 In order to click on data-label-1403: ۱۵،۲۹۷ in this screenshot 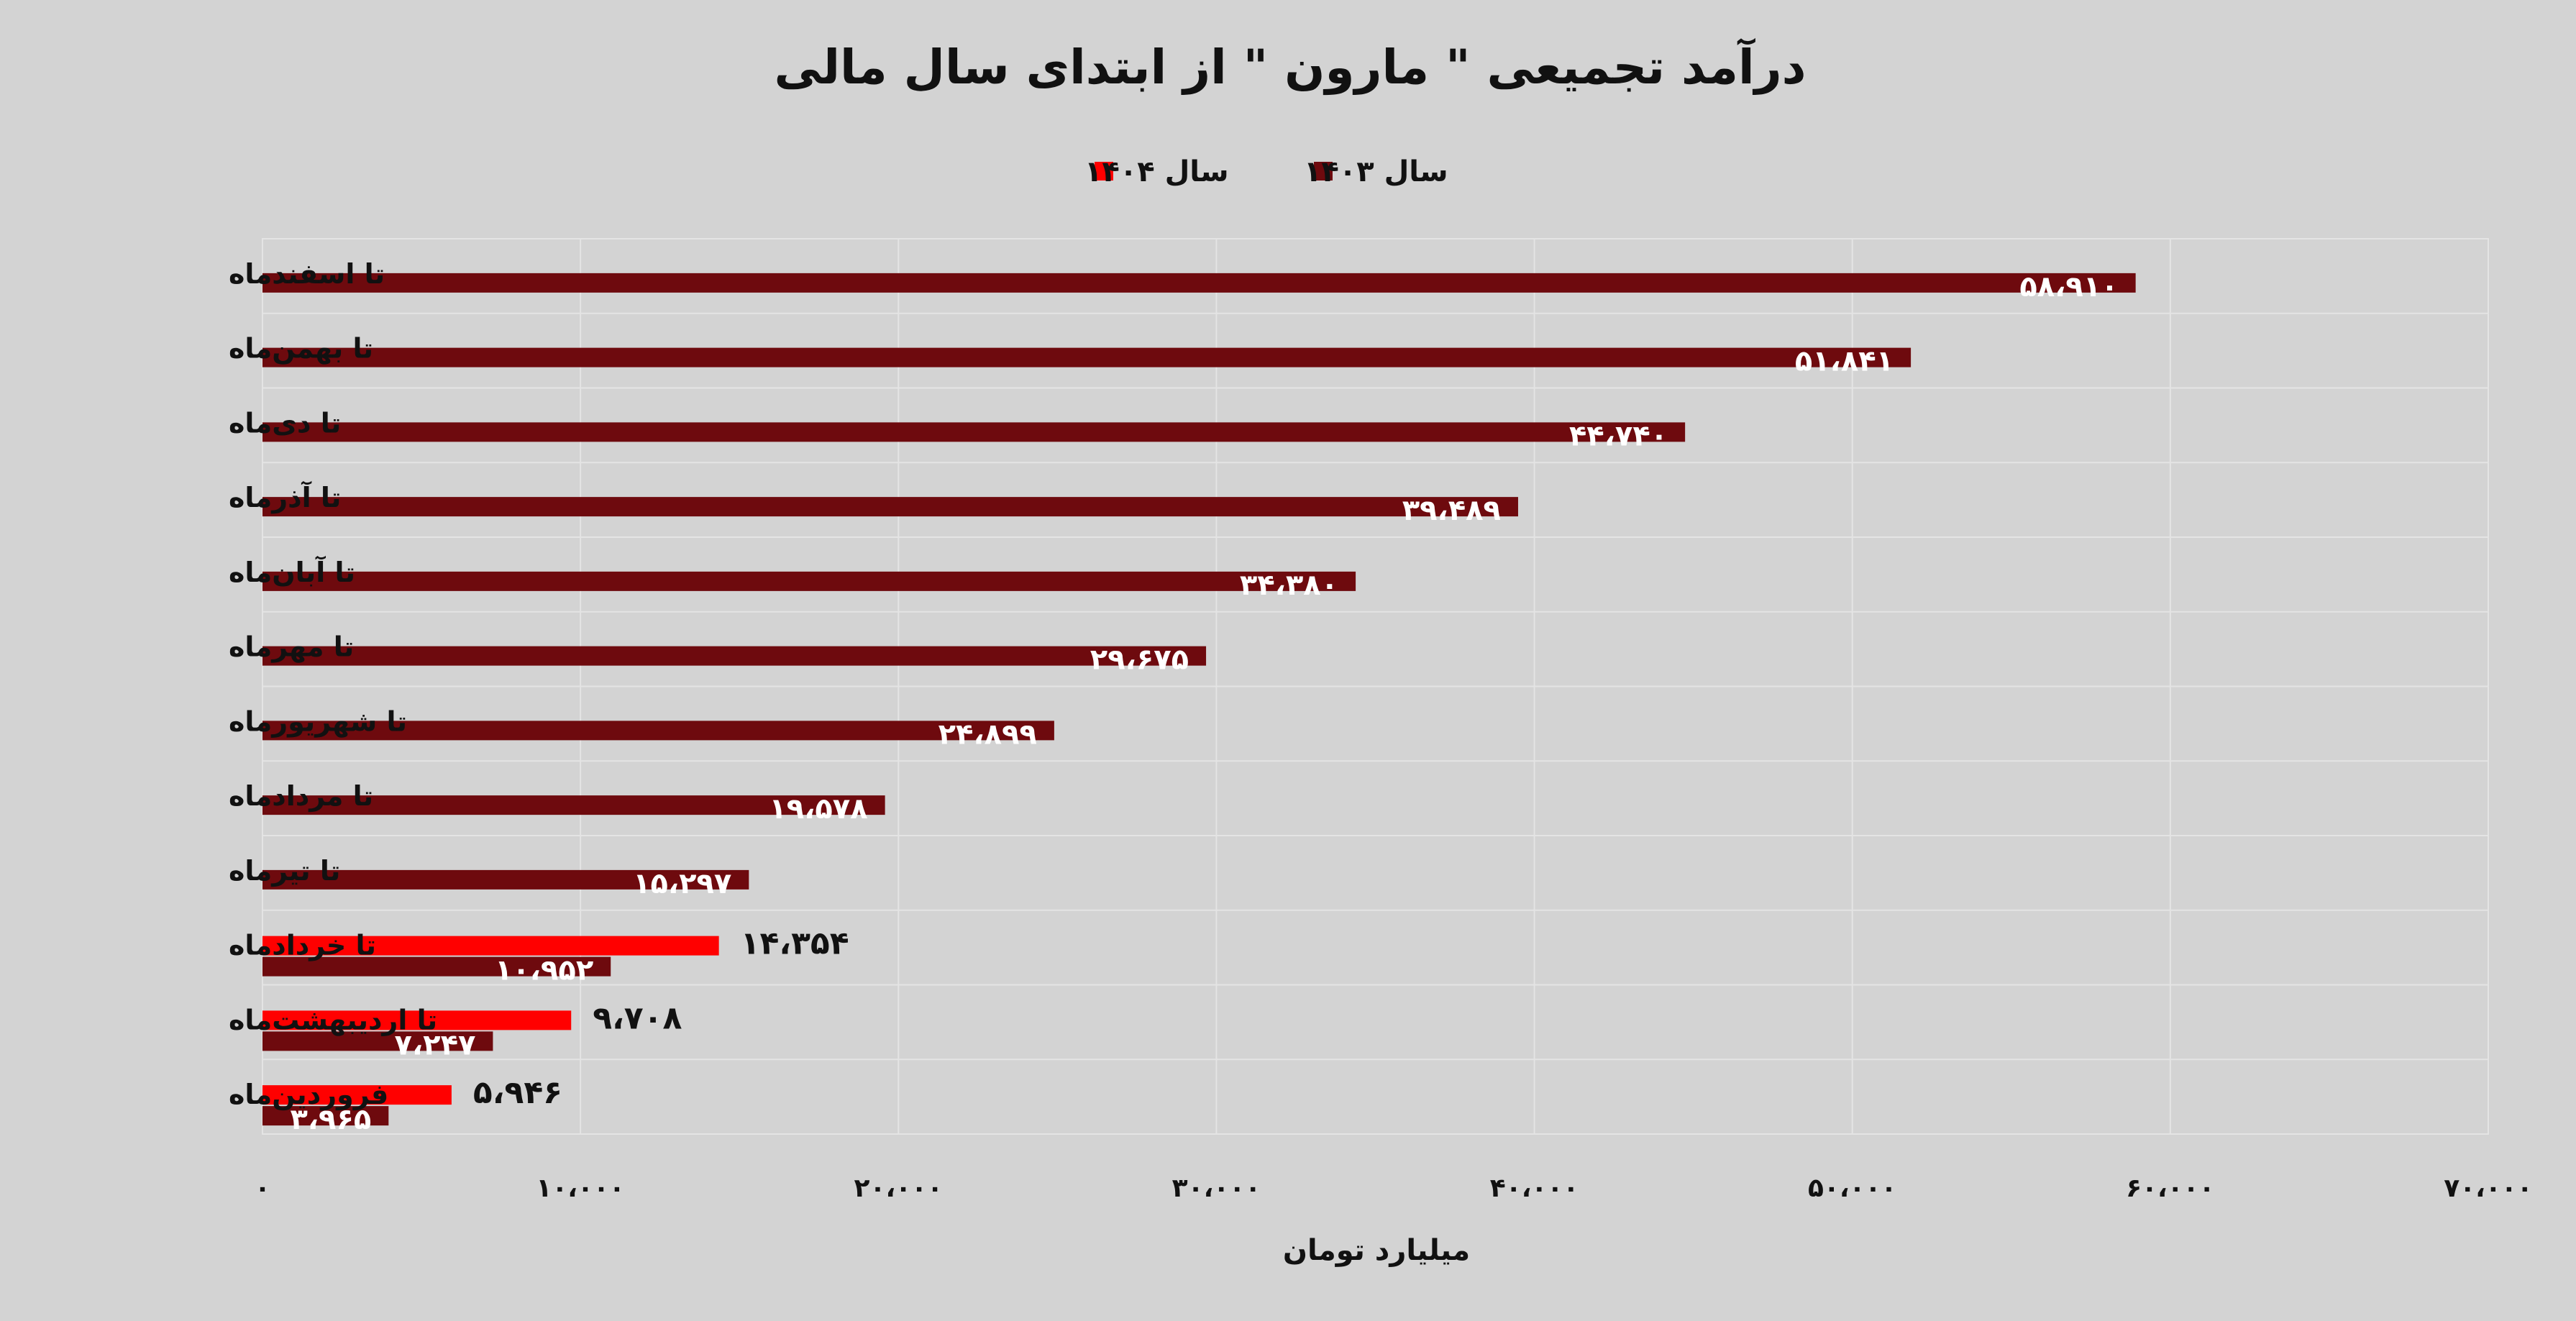, I will do `click(682, 883)`.